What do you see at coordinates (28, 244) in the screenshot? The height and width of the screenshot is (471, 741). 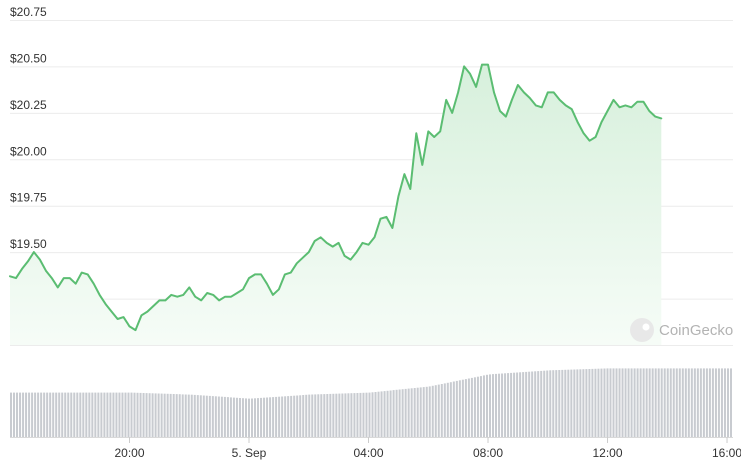 I see `y-tick-label: $19.50` at bounding box center [28, 244].